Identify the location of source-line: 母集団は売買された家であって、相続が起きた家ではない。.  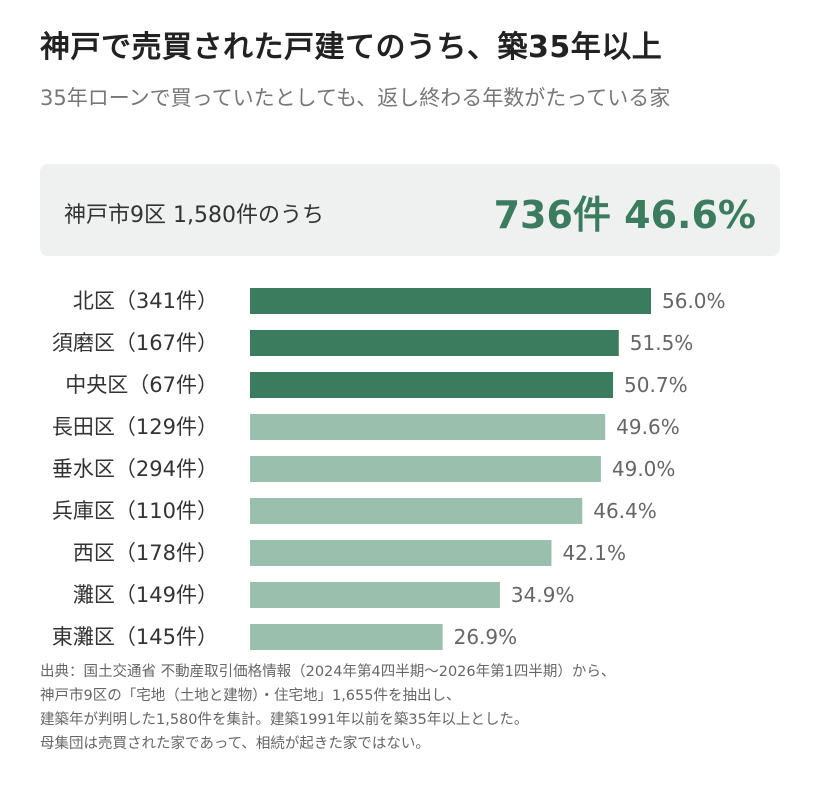
(235, 744).